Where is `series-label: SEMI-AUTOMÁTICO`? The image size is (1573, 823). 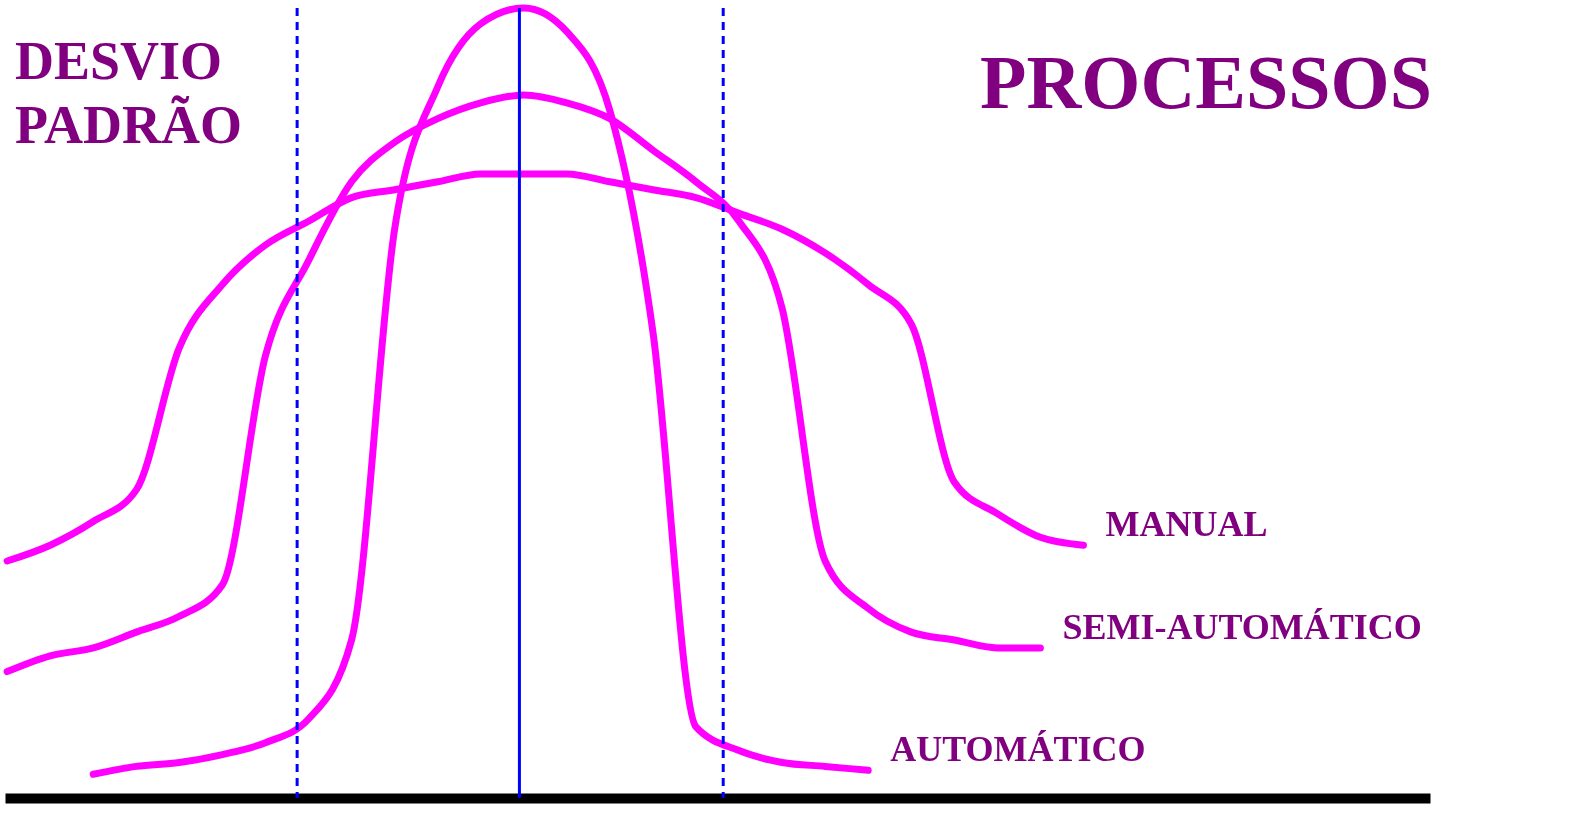
series-label: SEMI-AUTOMÁTICO is located at coordinates (1242, 626).